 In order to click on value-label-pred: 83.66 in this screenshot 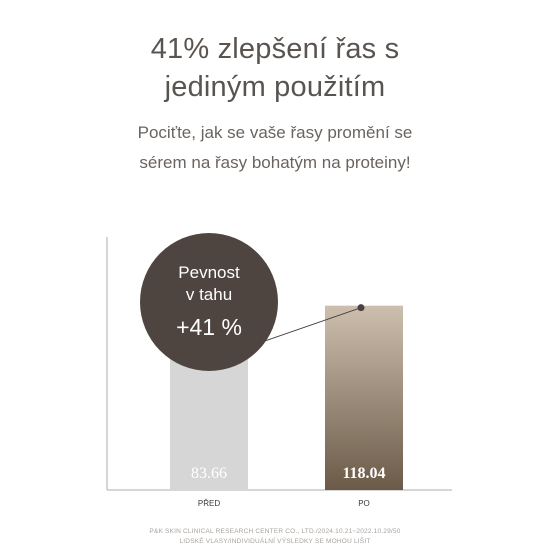, I will do `click(209, 473)`.